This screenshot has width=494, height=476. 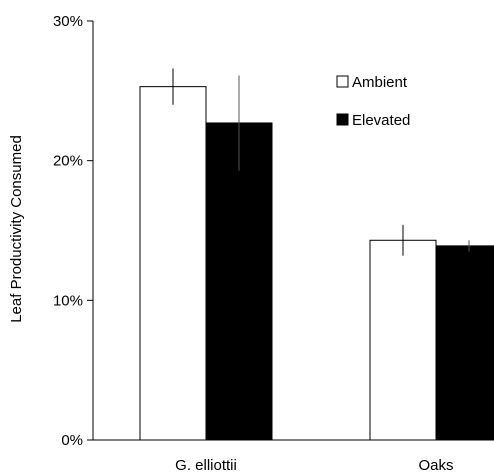 I want to click on legend: Ambient Elevated, so click(x=373, y=101).